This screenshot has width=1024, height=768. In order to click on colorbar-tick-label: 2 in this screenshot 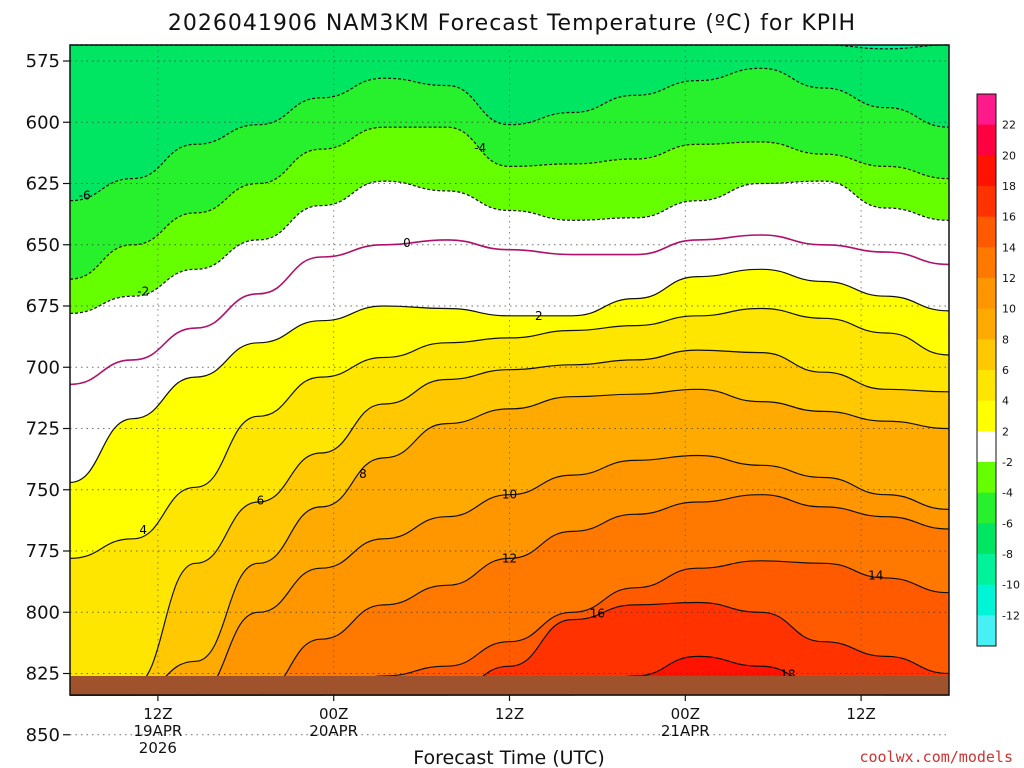, I will do `click(1005, 431)`.